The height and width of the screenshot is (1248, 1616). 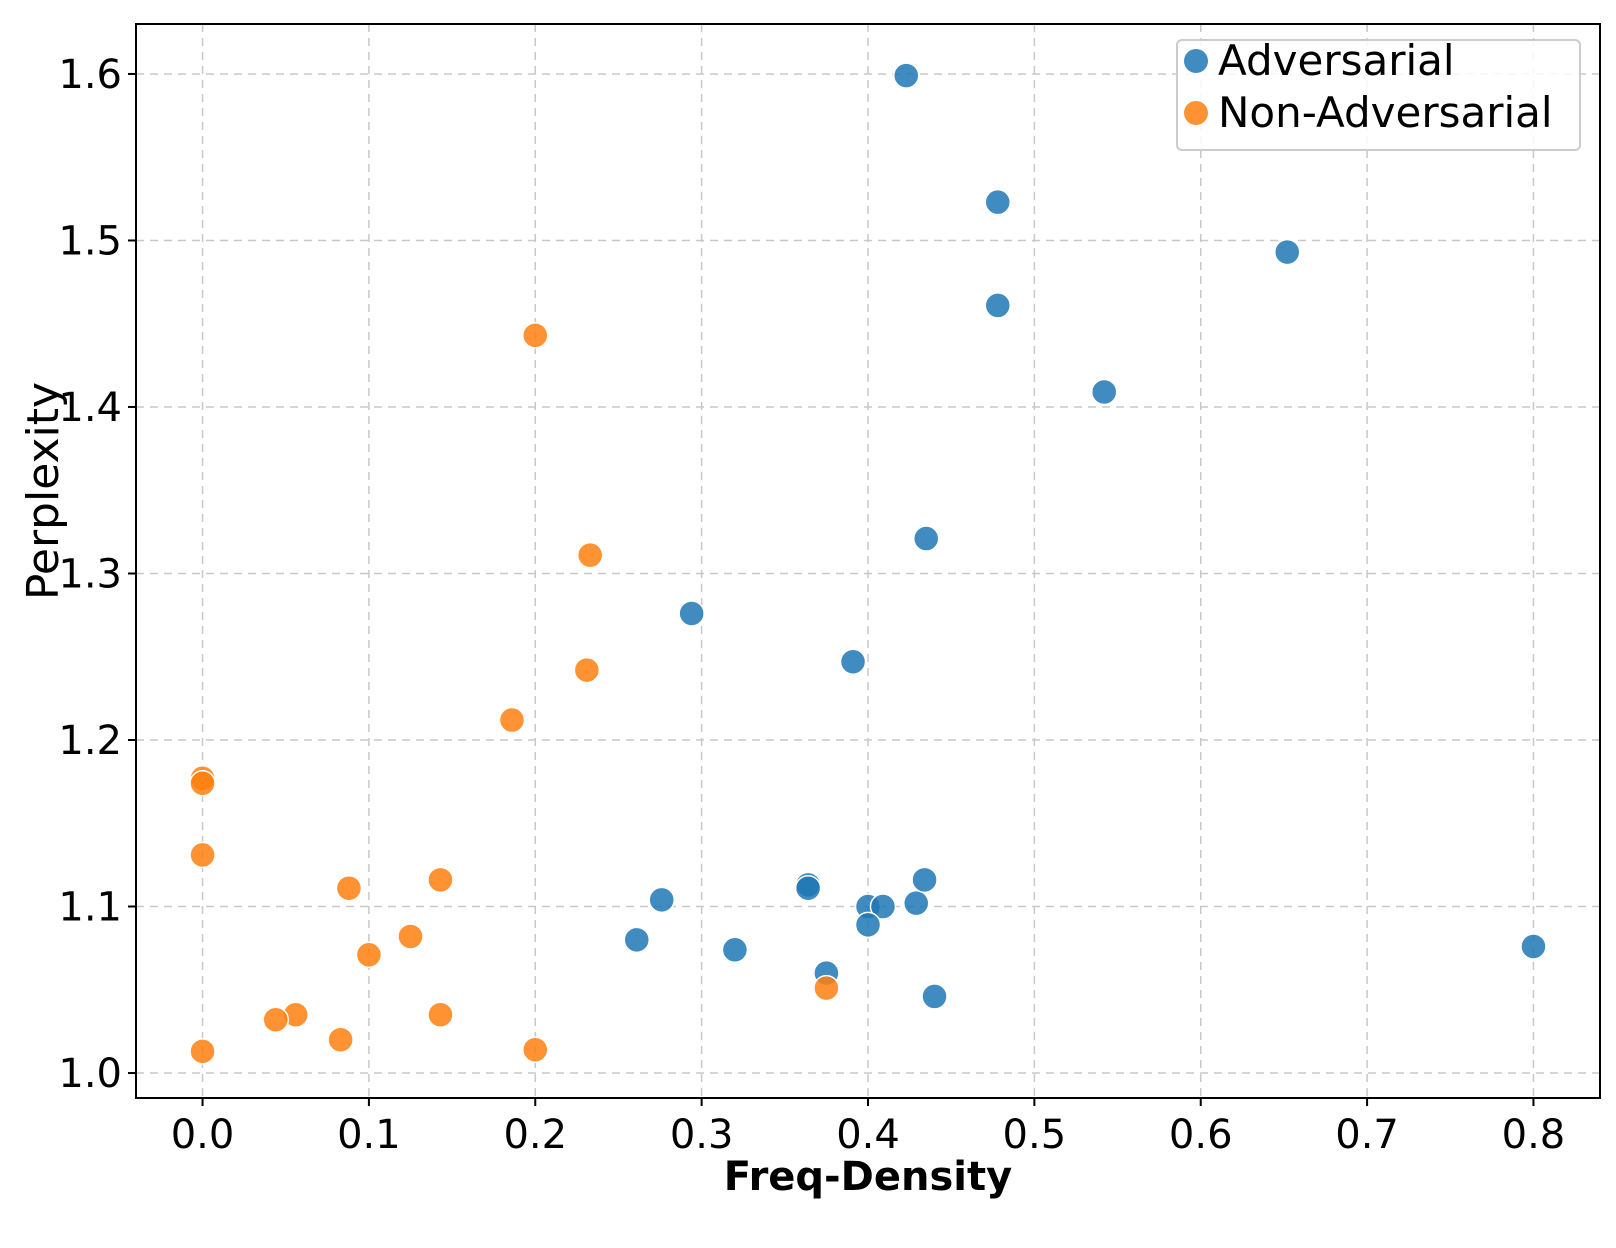 I want to click on y-tick-label: 1.3, so click(x=90, y=574).